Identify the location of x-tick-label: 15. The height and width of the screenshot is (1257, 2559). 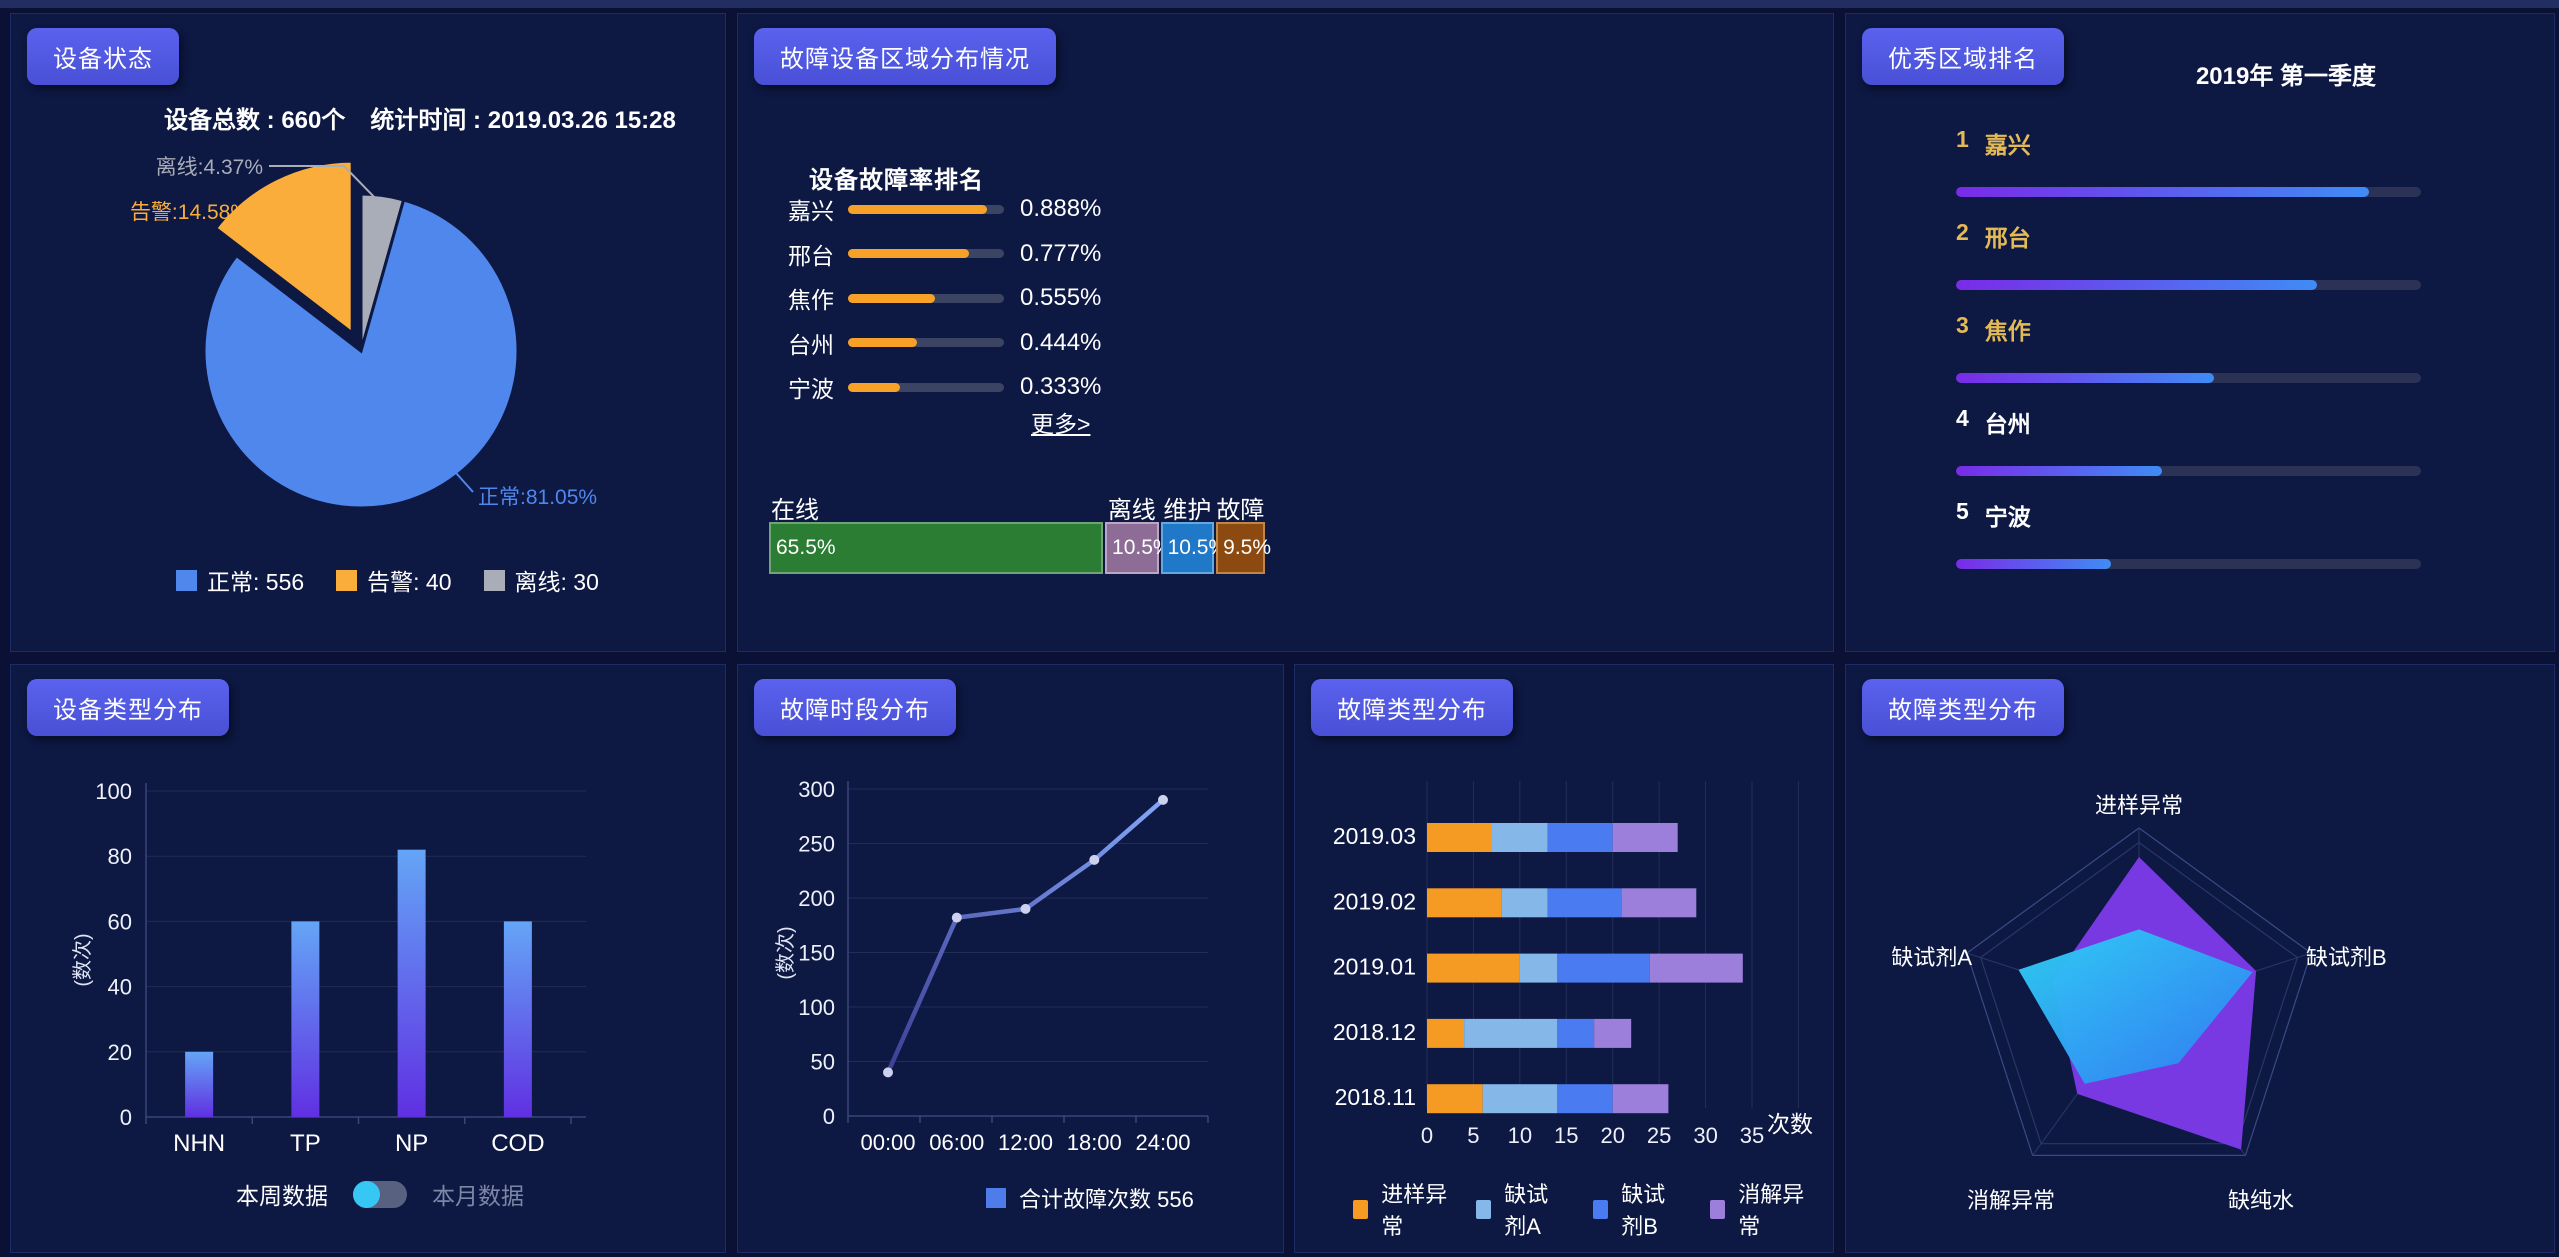
(1566, 1135).